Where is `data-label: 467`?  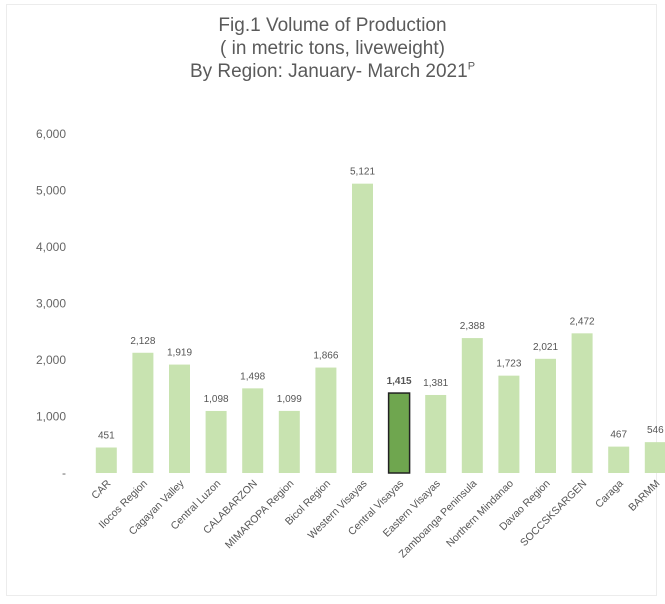
data-label: 467 is located at coordinates (618, 435).